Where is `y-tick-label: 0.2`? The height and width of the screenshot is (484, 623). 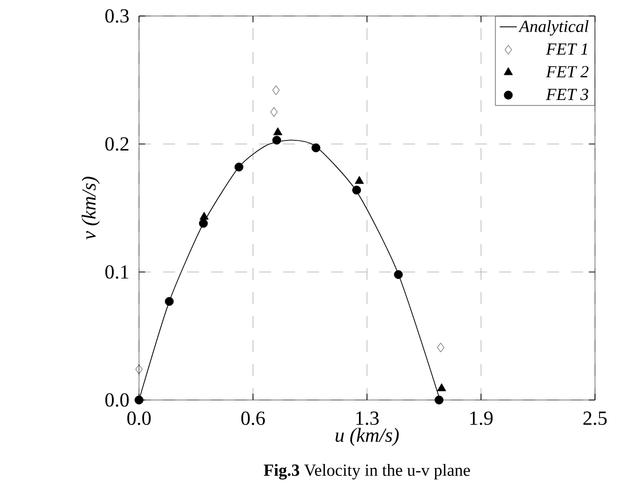 y-tick-label: 0.2 is located at coordinates (116, 144).